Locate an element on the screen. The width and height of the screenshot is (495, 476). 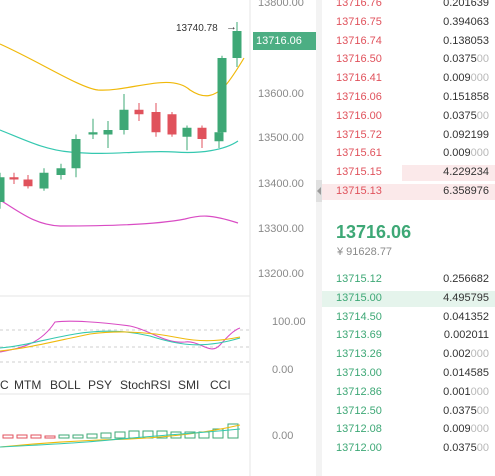
indicator-tabs: C MTM BOLL PSY StochRSI SMI CCI is located at coordinates (125, 386).